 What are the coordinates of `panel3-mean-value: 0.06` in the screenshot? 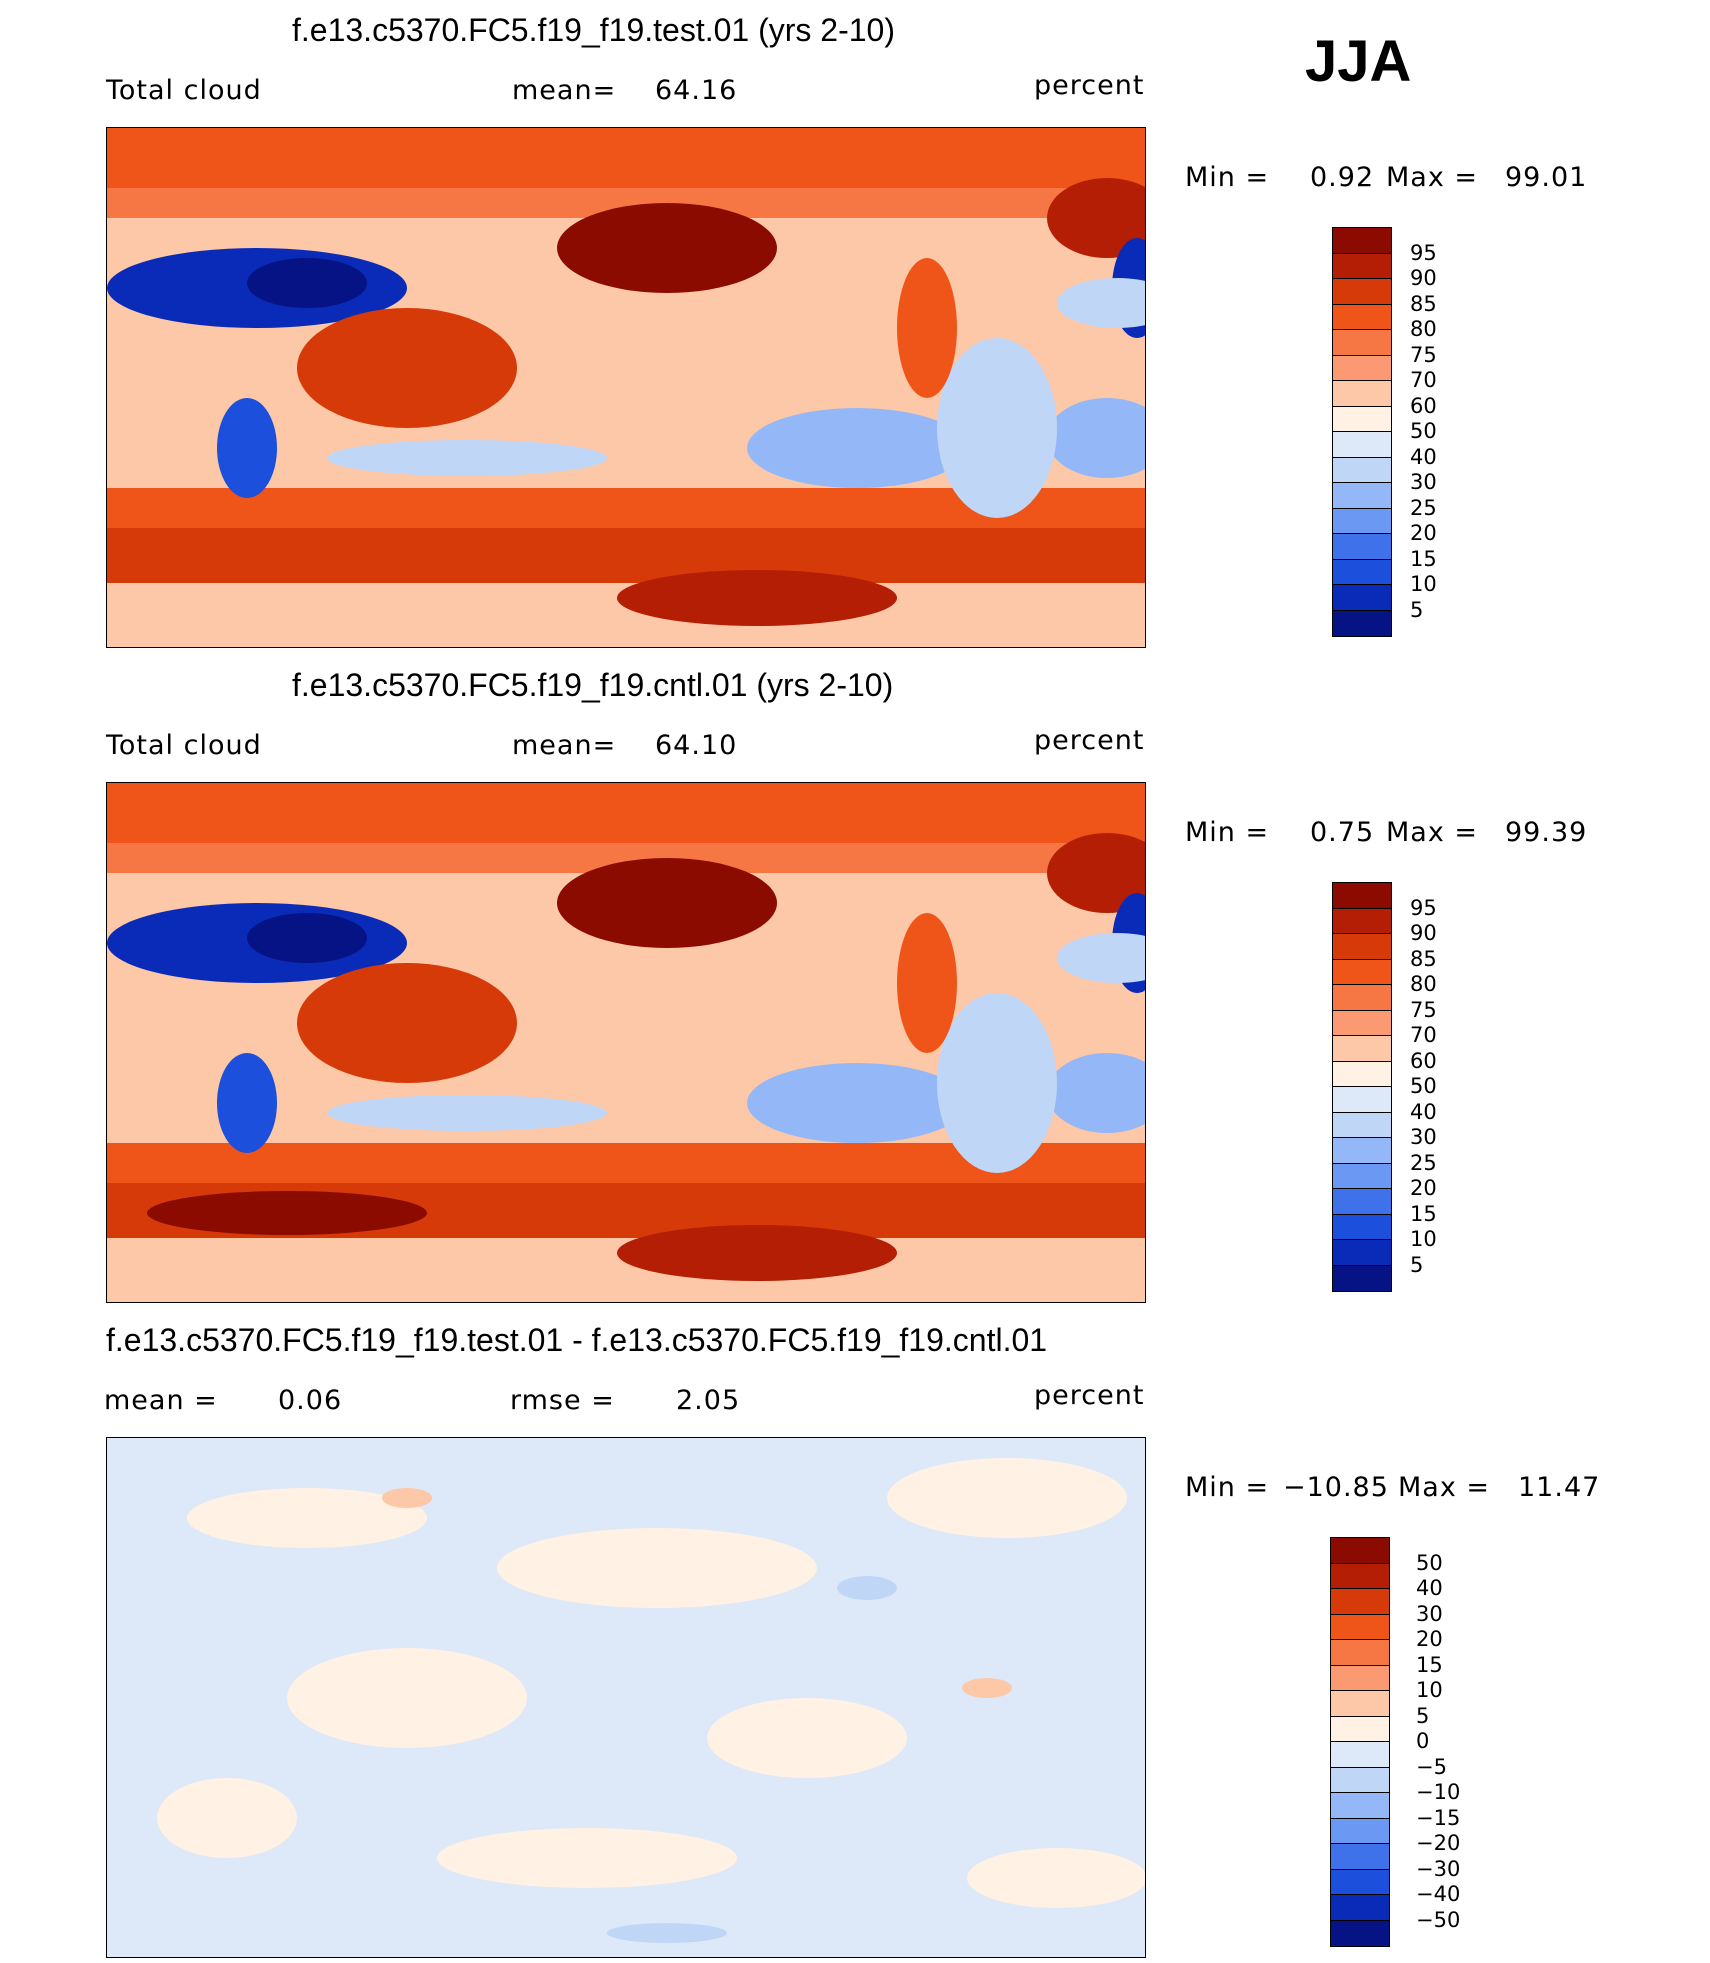 It's located at (310, 1400).